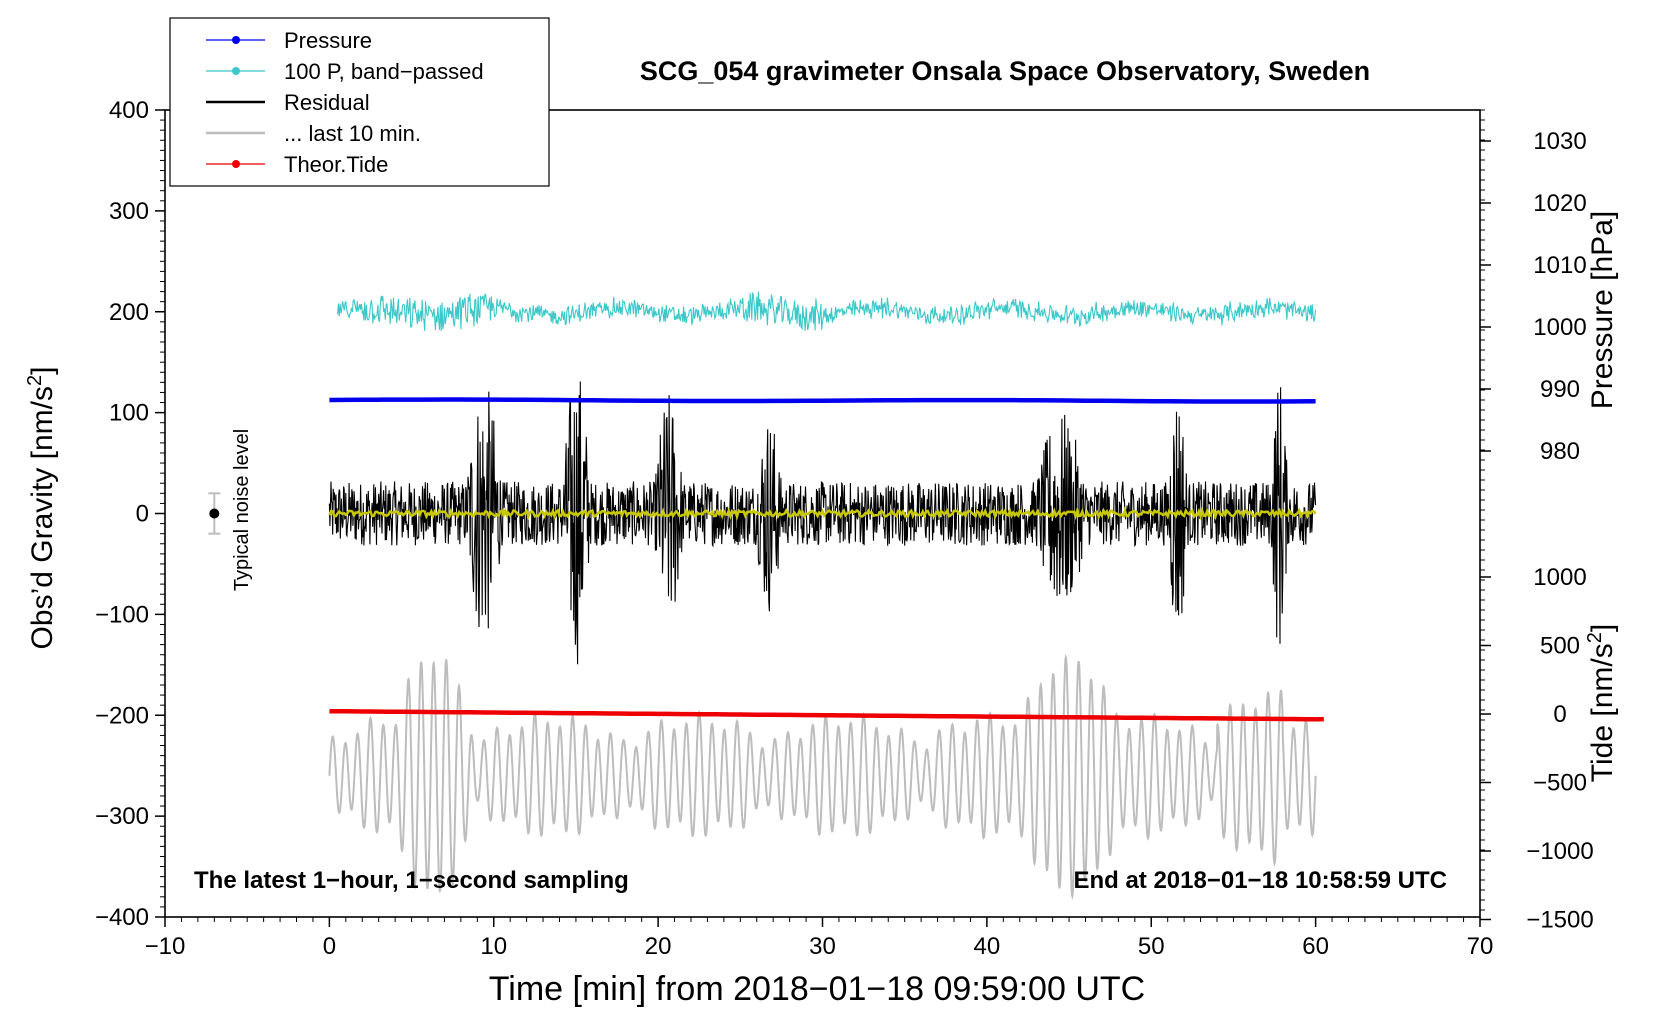 The height and width of the screenshot is (1025, 1660). I want to click on y-tick-label: 200, so click(129, 312).